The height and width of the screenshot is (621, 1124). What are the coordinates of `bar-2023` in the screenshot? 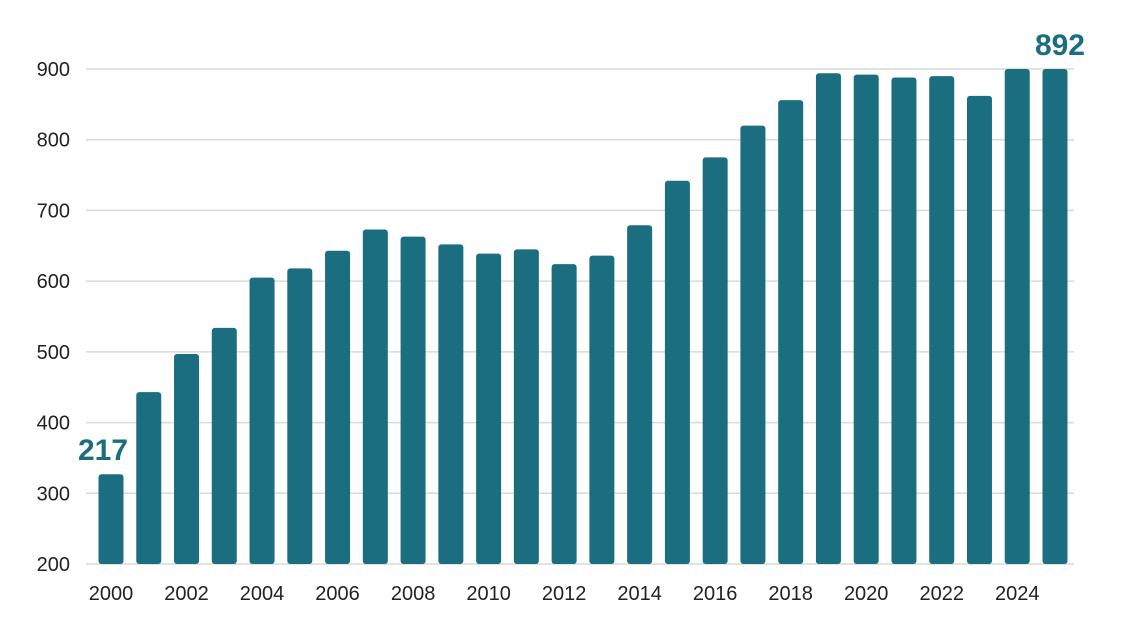 It's located at (979, 329).